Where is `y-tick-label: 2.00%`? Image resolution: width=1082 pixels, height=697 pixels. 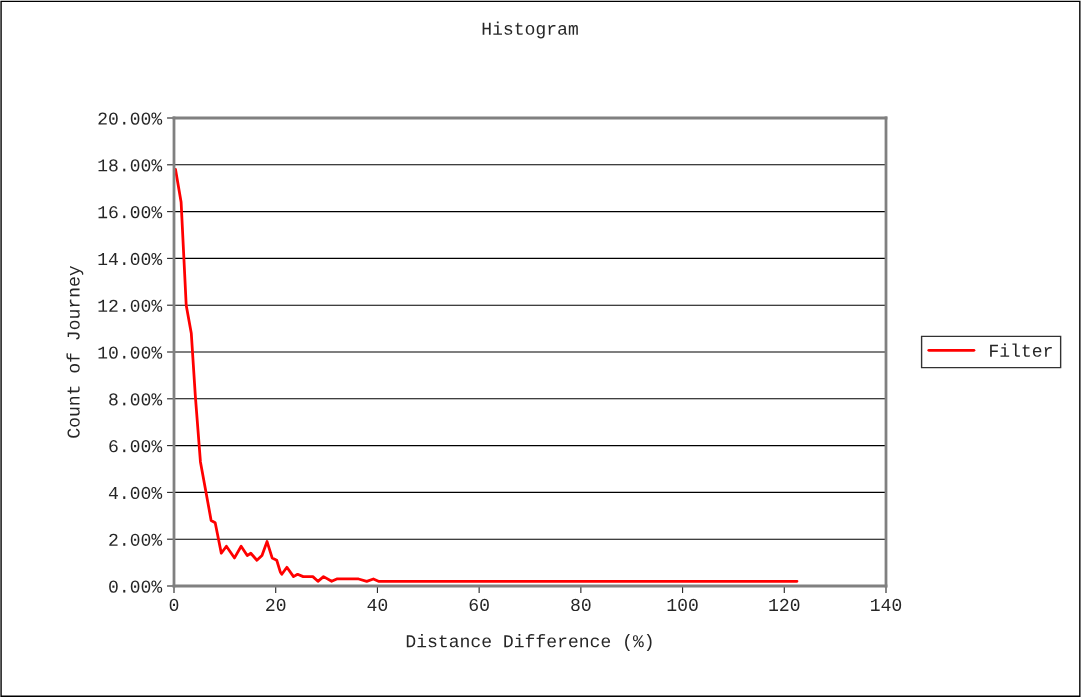 y-tick-label: 2.00% is located at coordinates (136, 539).